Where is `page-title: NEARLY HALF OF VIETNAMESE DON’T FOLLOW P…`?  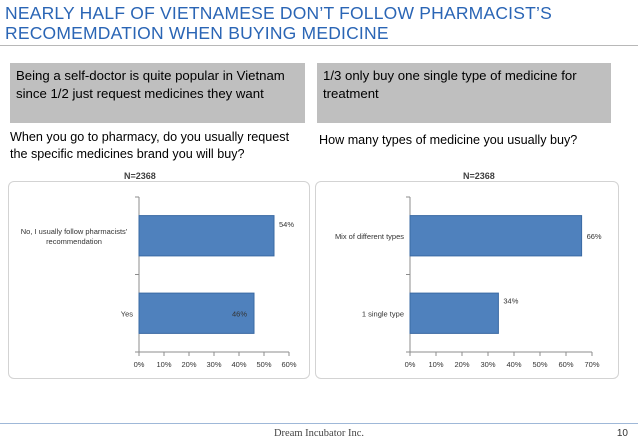 page-title: NEARLY HALF OF VIETNAMESE DON’T FOLLOW P… is located at coordinates (315, 23).